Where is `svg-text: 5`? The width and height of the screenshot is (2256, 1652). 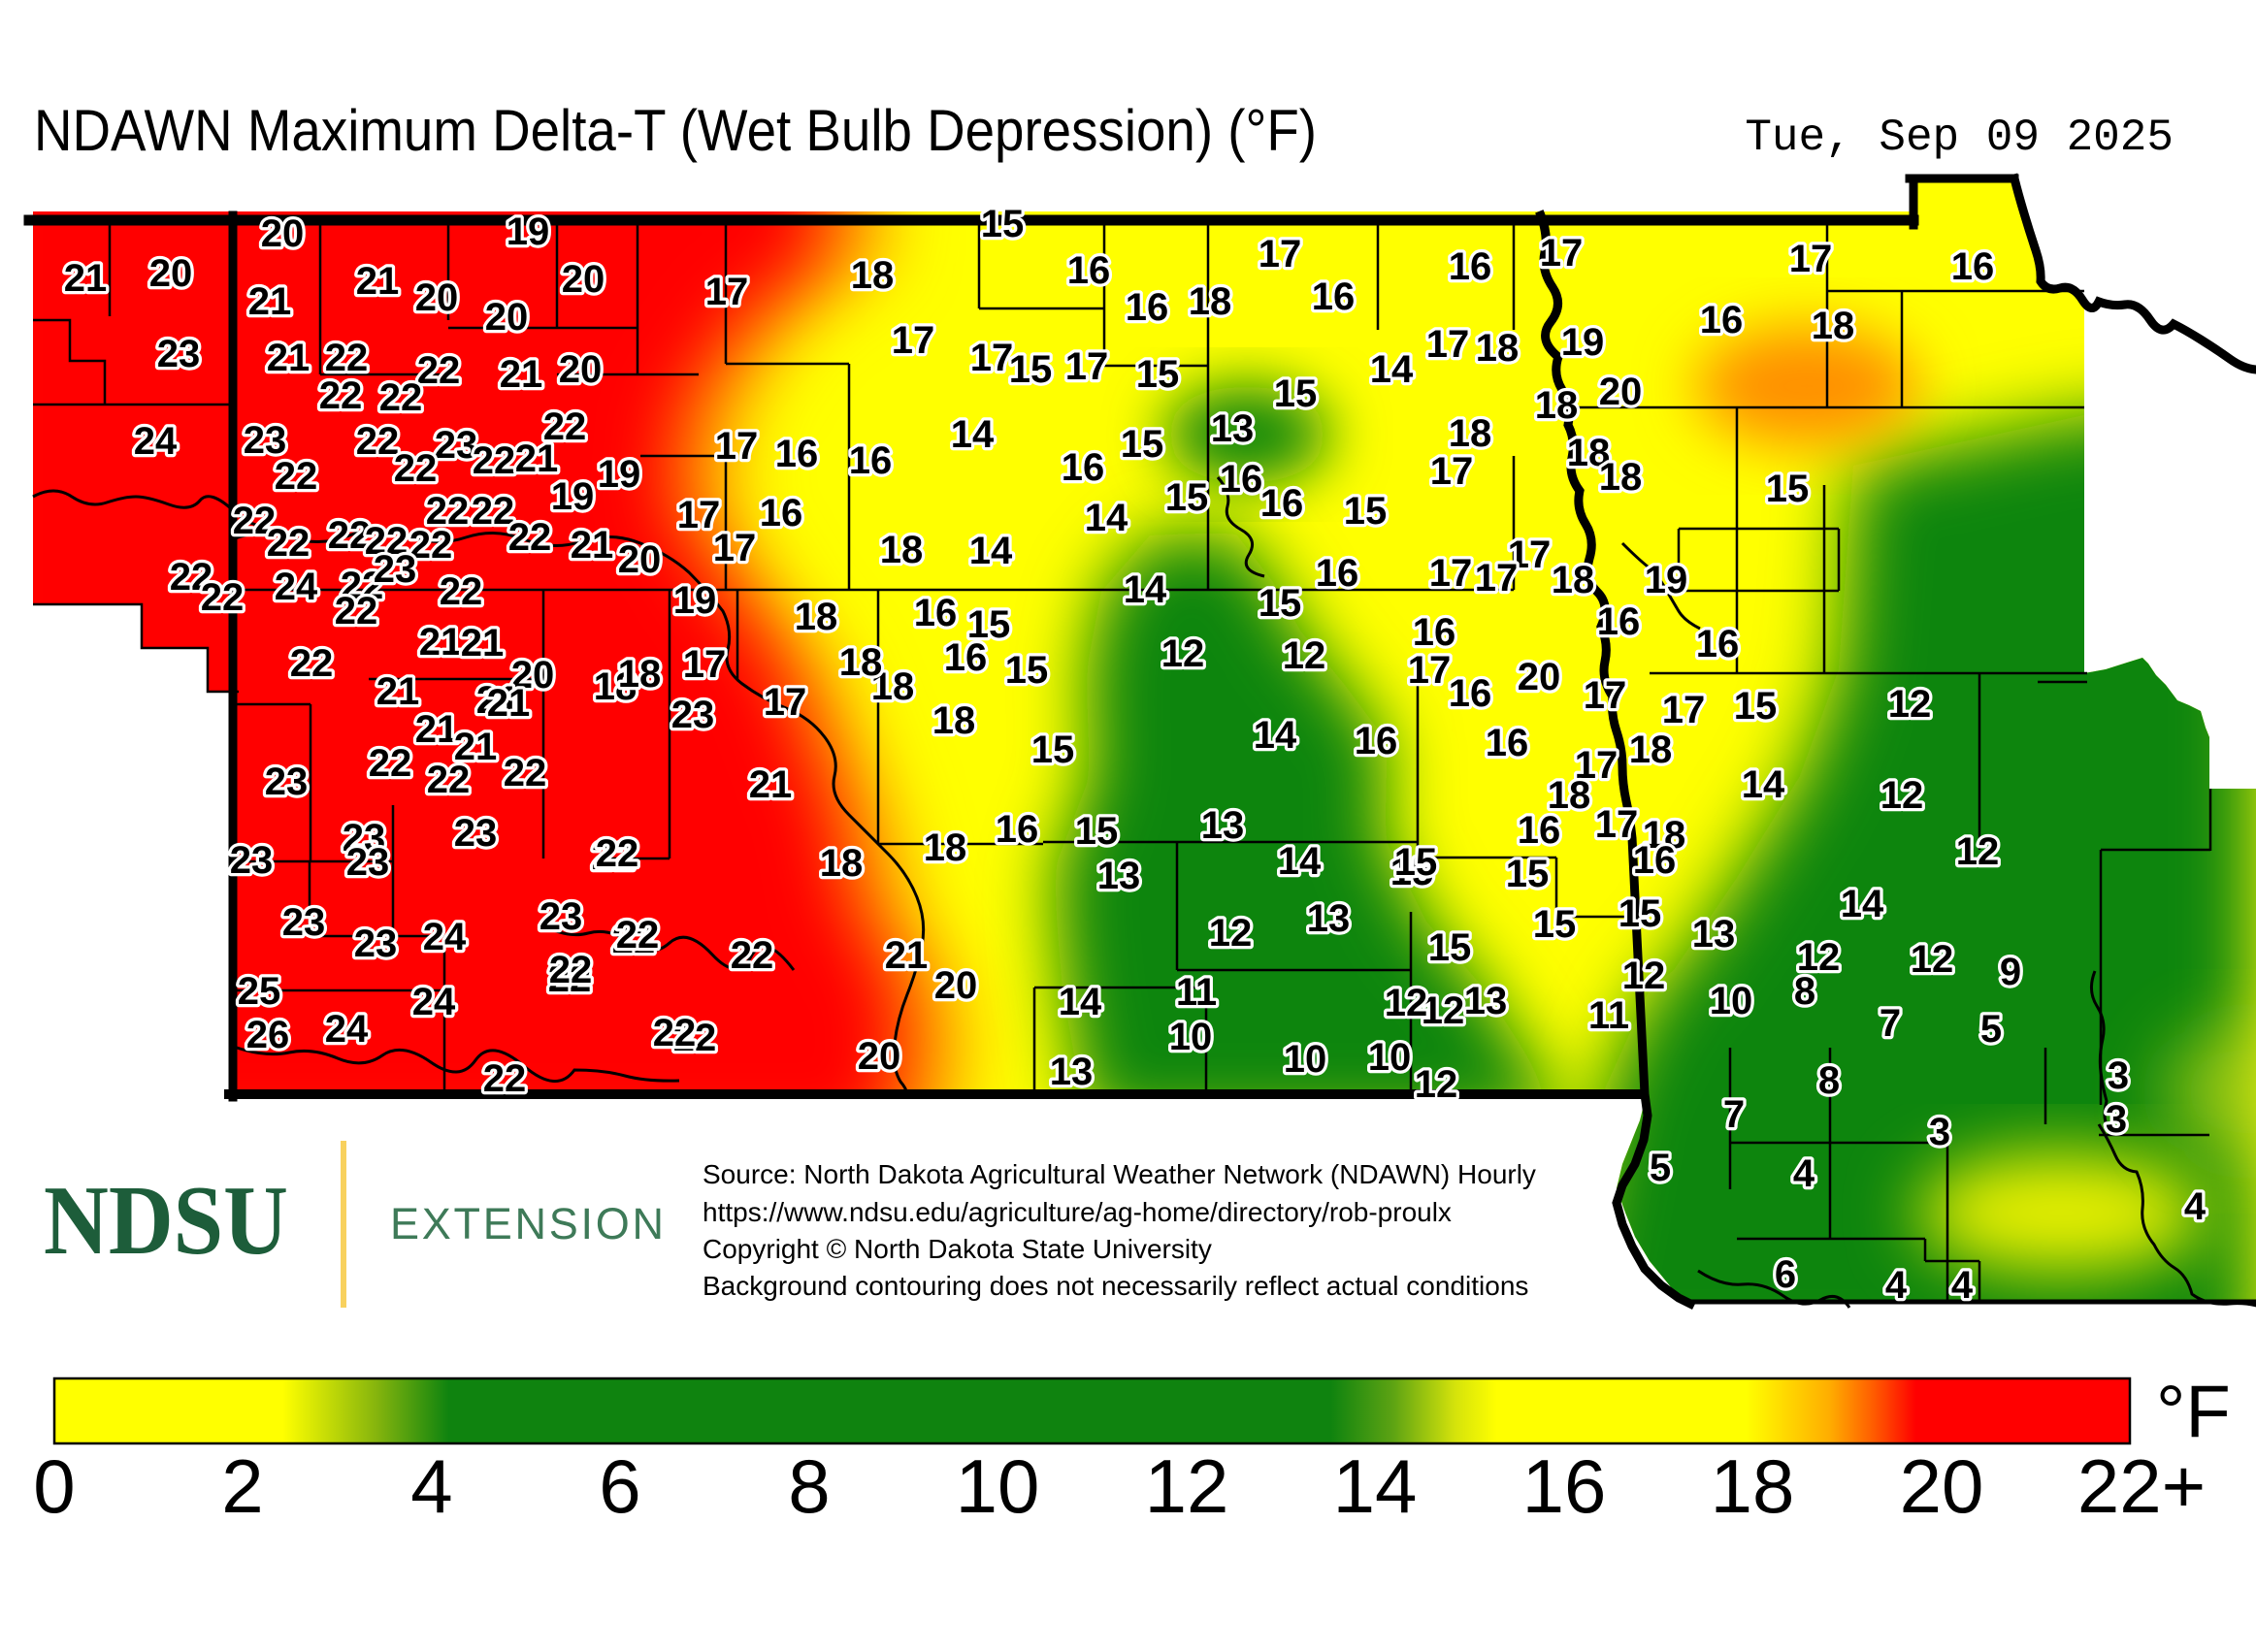 svg-text: 5 is located at coordinates (1991, 1029).